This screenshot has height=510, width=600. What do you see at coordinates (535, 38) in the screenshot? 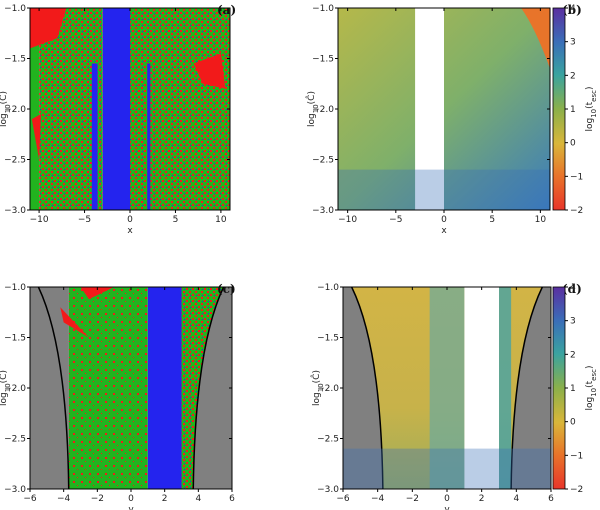
I see `fast-escape-region` at bounding box center [535, 38].